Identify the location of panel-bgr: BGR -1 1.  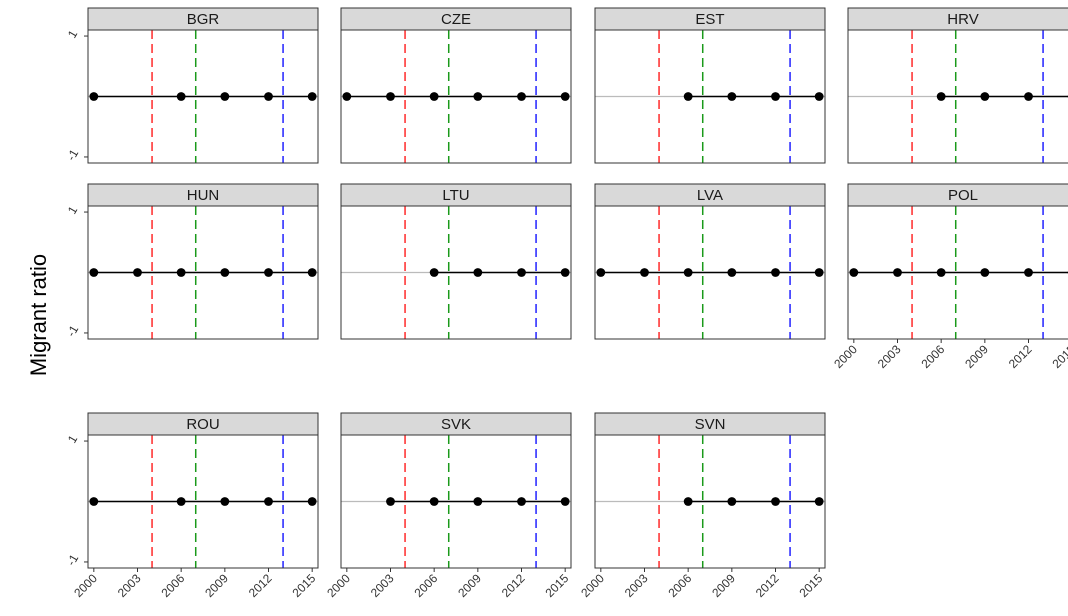
(191, 85).